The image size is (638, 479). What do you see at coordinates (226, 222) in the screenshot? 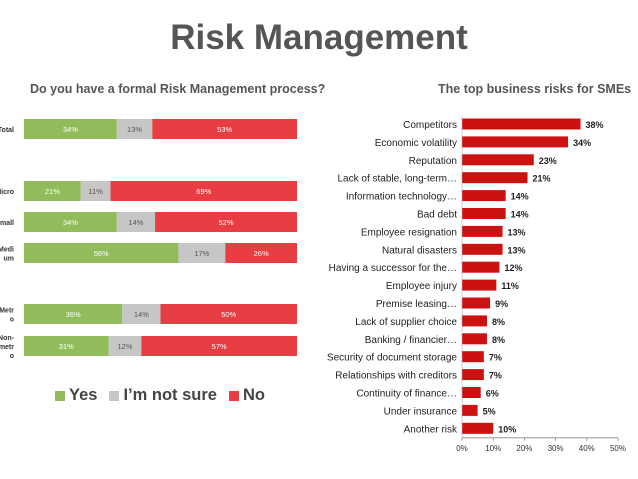
I see `data-label-no-small: 52%` at bounding box center [226, 222].